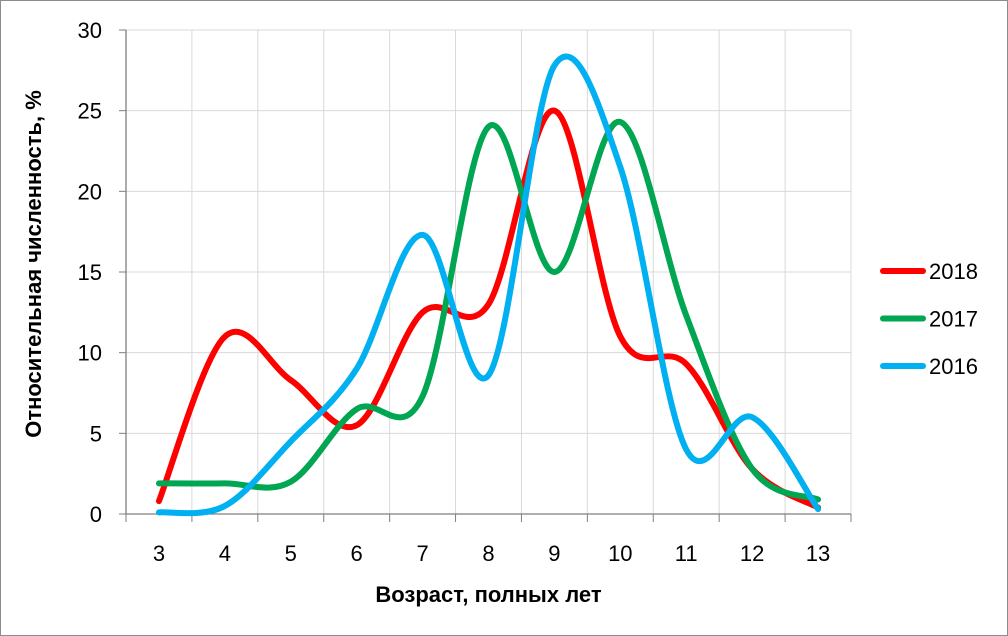  Describe the element at coordinates (686, 553) in the screenshot. I see `x-tick-label: 11` at that location.